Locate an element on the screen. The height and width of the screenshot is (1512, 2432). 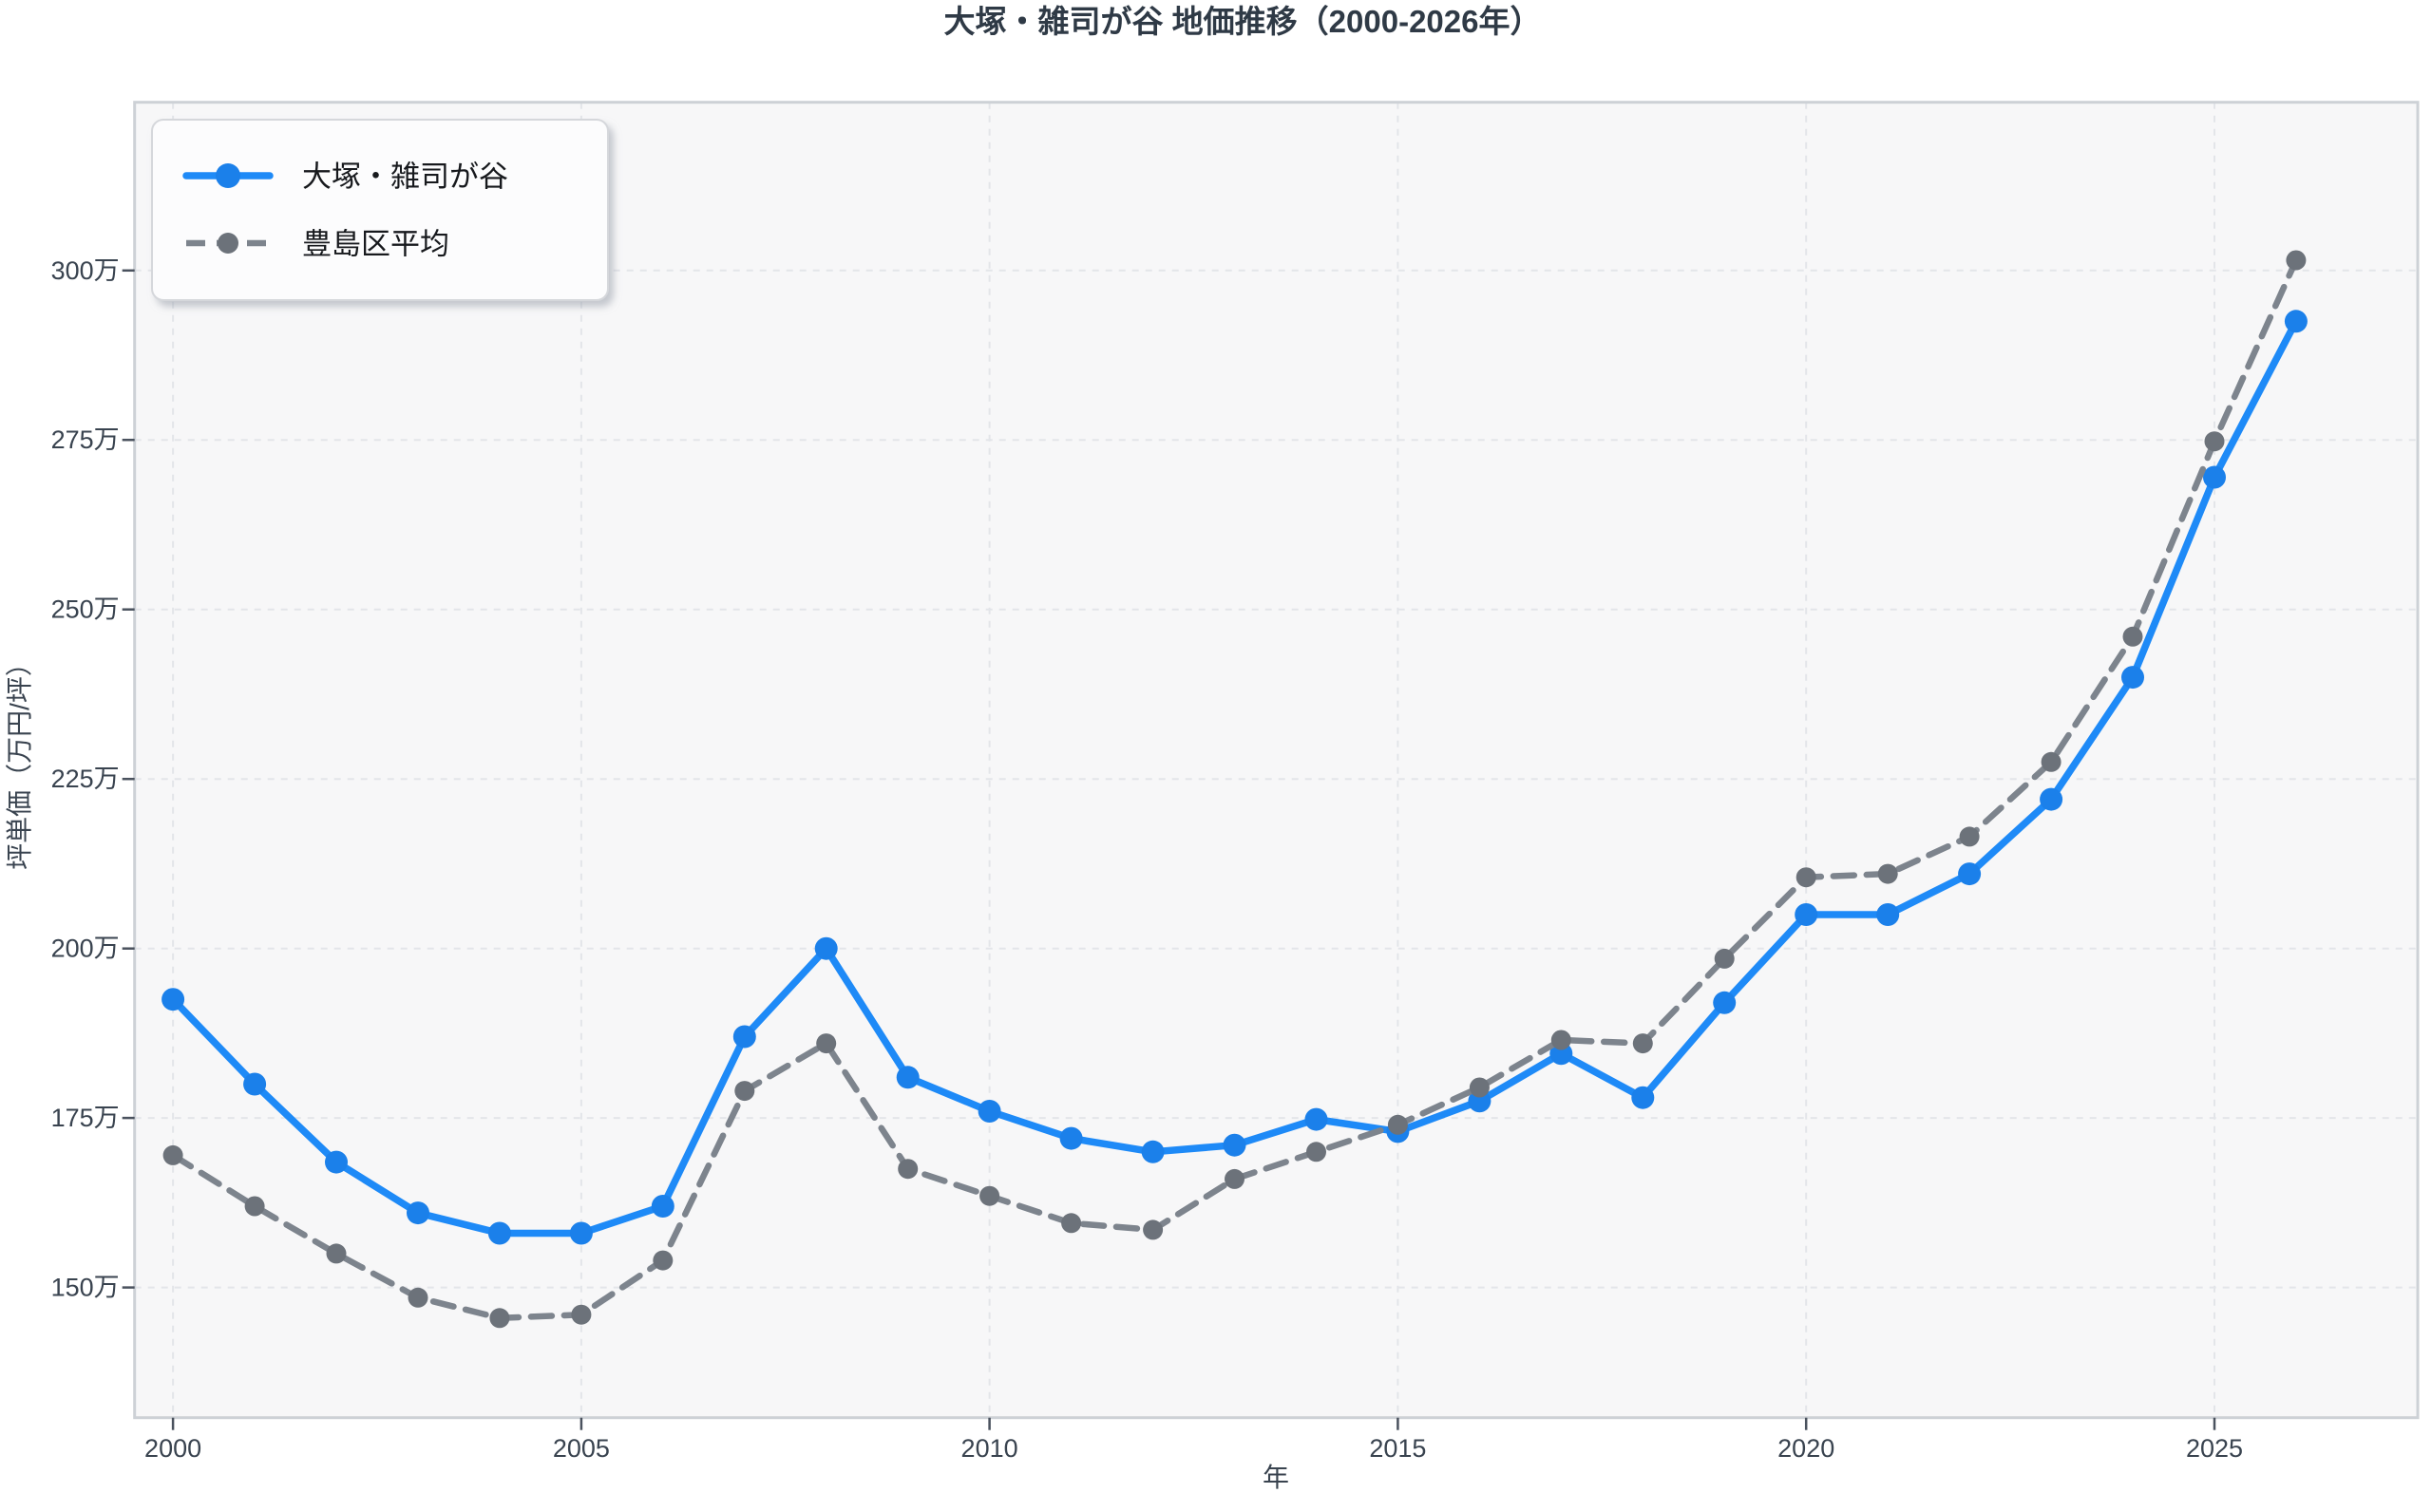
y-tick-label: 275万 is located at coordinates (85, 440).